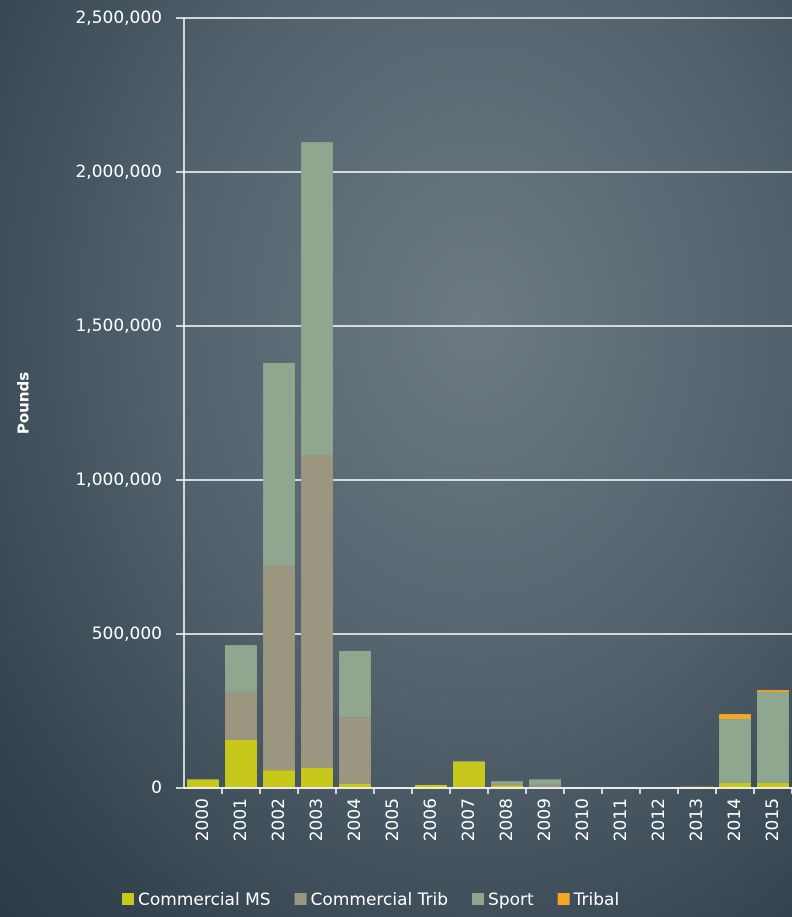 The image size is (792, 917). What do you see at coordinates (583, 819) in the screenshot?
I see `x-tick-label: 2010` at bounding box center [583, 819].